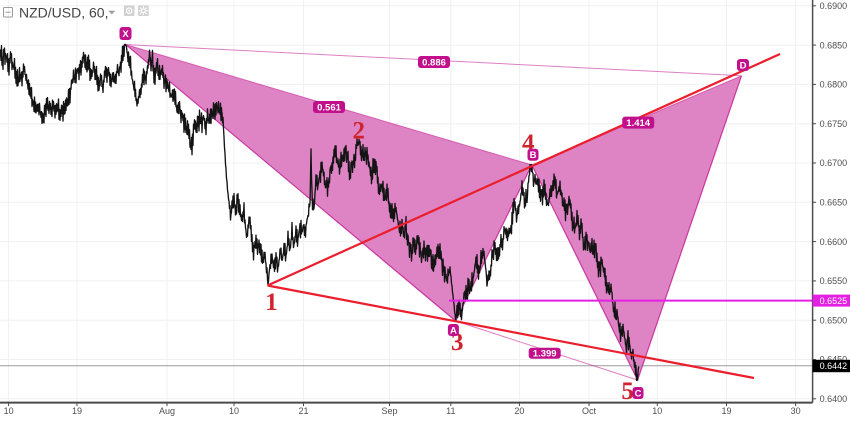  Describe the element at coordinates (834, 301) in the screenshot. I see `svg-text: 0.6525` at that location.